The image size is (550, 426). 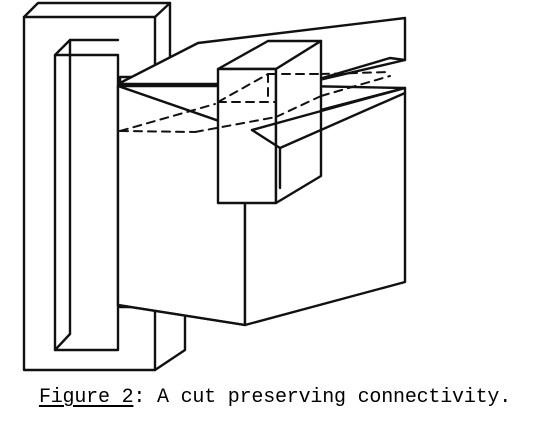 I want to click on column-right-face, so click(x=298, y=122).